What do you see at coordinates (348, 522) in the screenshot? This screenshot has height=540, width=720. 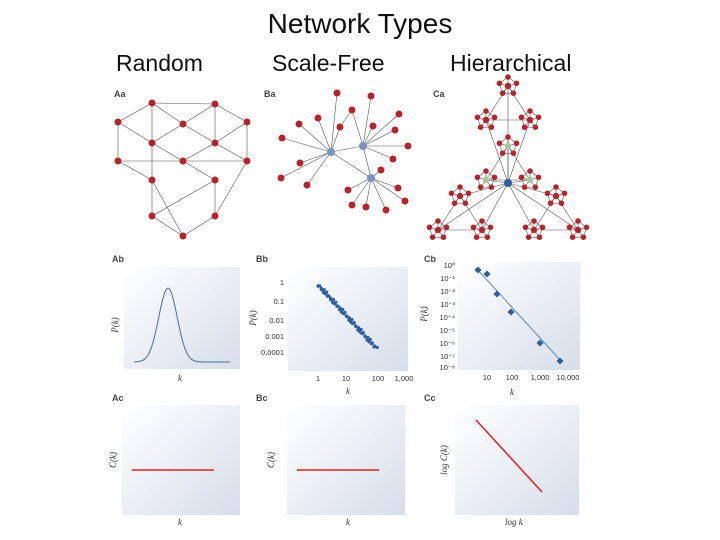 I see `x-axis-label-bc: k` at bounding box center [348, 522].